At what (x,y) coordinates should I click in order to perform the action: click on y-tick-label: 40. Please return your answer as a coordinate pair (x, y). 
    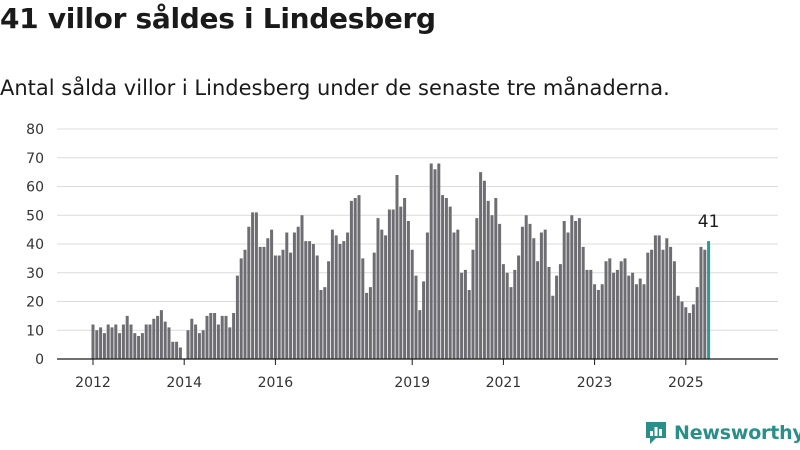
    Looking at the image, I should click on (35, 245).